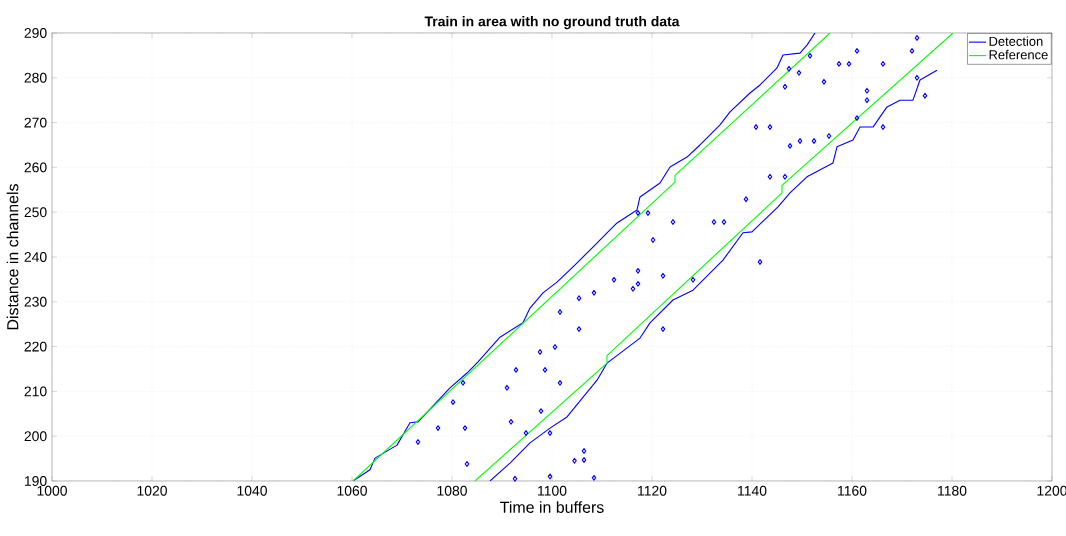 This screenshot has height=536, width=1066. What do you see at coordinates (552, 23) in the screenshot?
I see `chart-title: Train in area with no ground truth data` at bounding box center [552, 23].